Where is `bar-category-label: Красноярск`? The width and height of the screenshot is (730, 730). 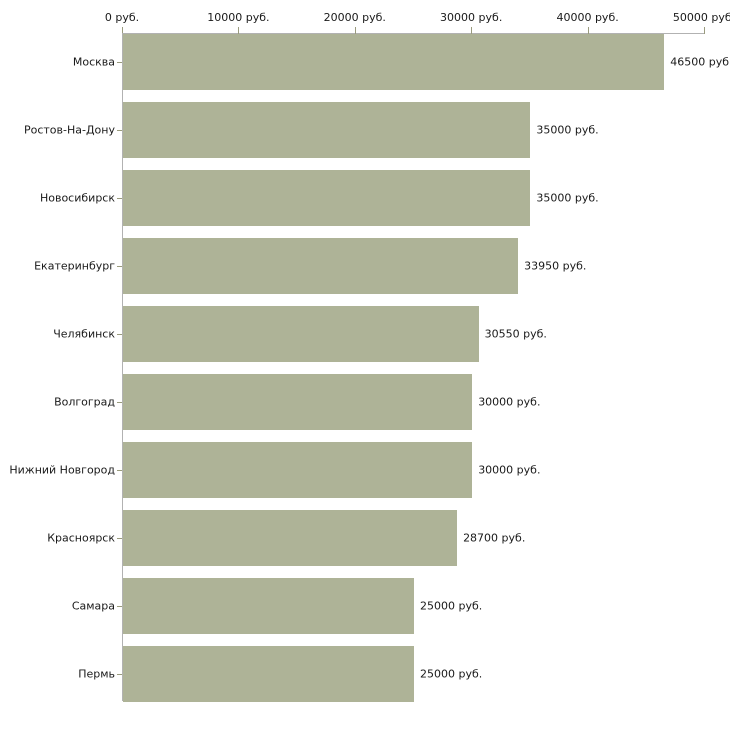
bar-category-label: Красноярск is located at coordinates (81, 538).